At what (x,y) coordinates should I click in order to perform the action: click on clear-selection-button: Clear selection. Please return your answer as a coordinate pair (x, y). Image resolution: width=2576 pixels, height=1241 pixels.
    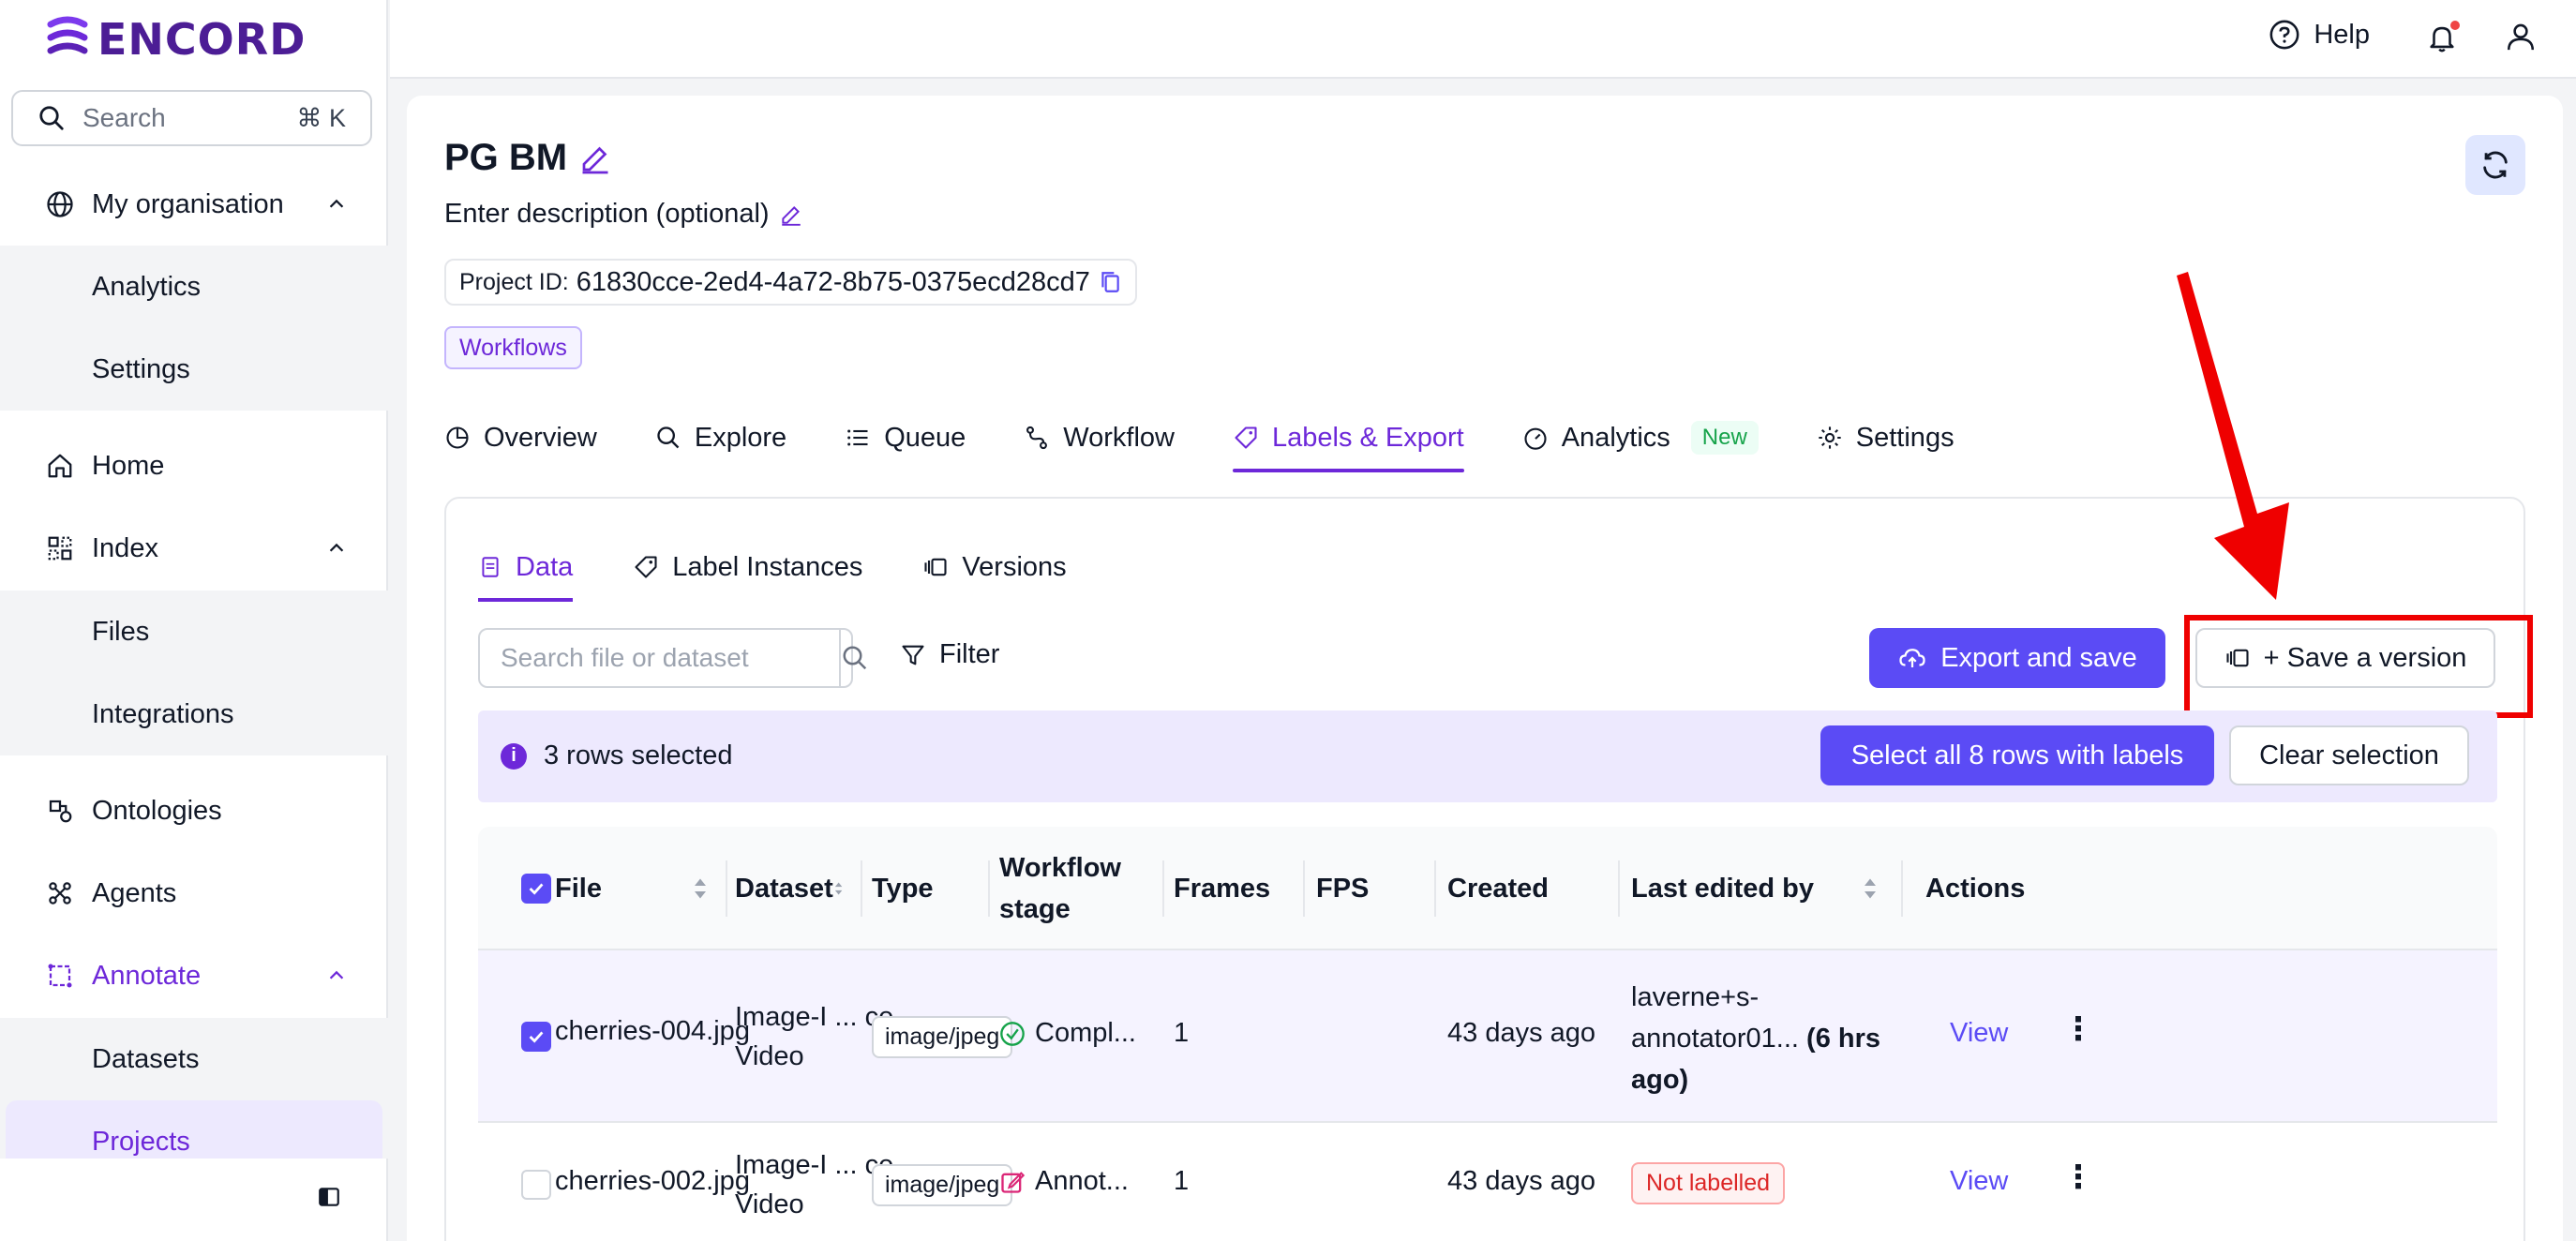
    Looking at the image, I should click on (2349, 755).